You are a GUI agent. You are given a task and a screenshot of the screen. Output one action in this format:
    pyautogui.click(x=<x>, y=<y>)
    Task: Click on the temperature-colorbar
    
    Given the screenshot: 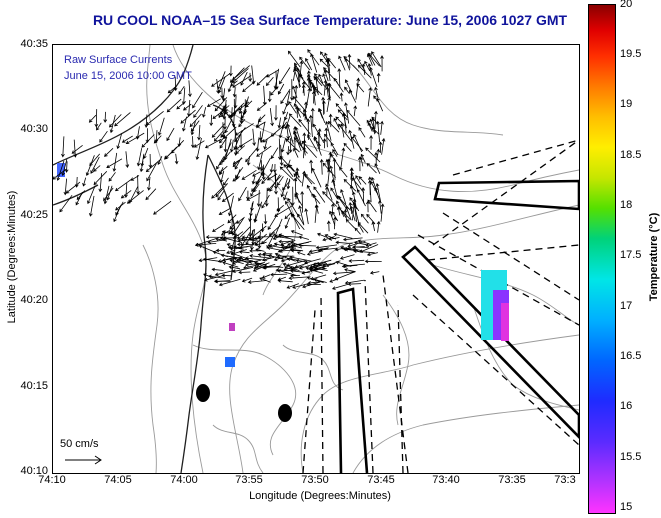 What is the action you would take?
    pyautogui.click(x=602, y=259)
    